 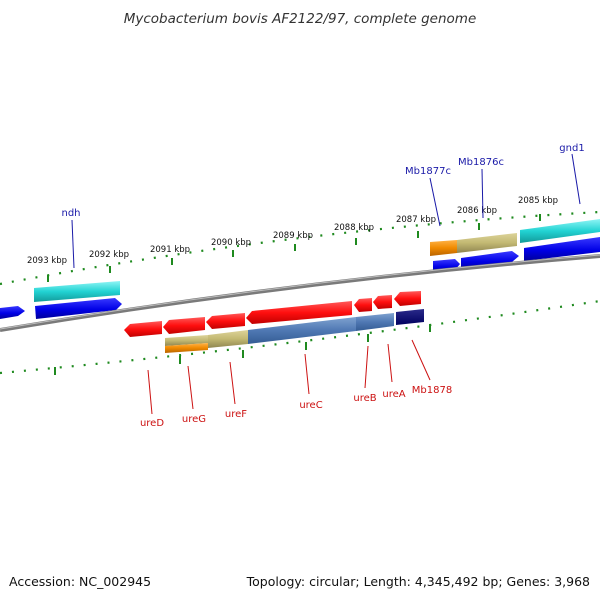 What do you see at coordinates (296, 384) in the screenshot?
I see `reverse-gene-labels: ureD ureG ureF ureC ureB ureA Mb1878` at bounding box center [296, 384].